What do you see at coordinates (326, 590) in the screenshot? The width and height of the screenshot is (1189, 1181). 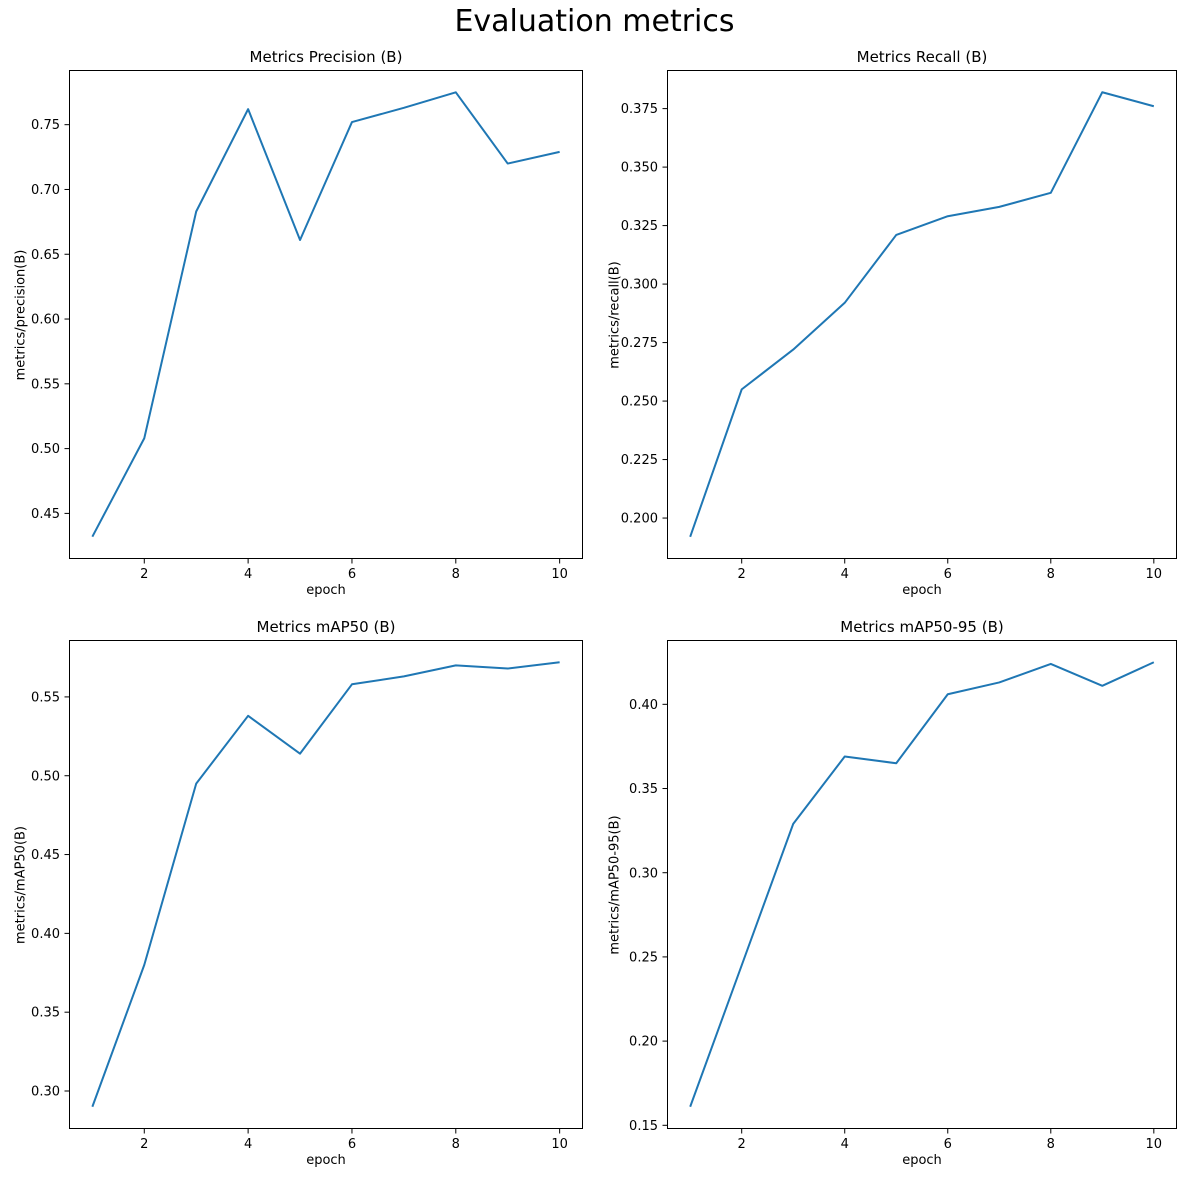 I see `precision-x-axis-label: epoch` at bounding box center [326, 590].